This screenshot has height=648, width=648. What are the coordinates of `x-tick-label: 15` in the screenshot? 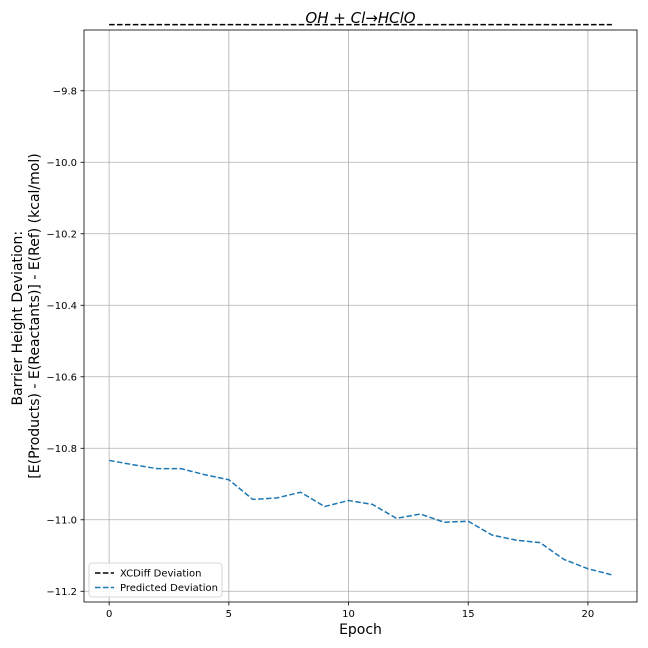 It's located at (468, 614).